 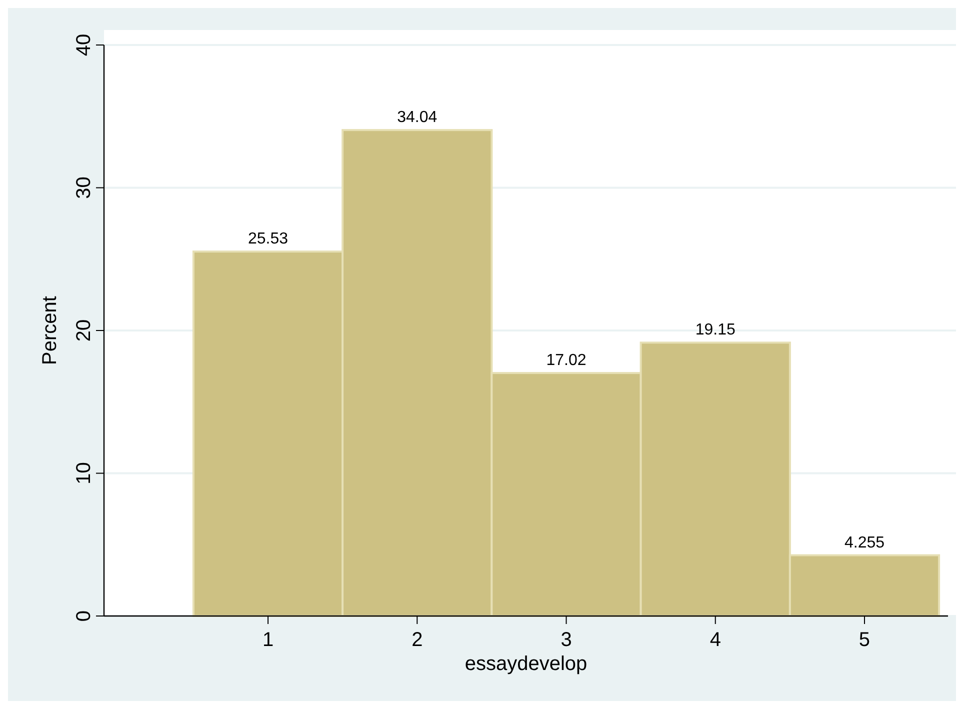 What do you see at coordinates (268, 239) in the screenshot?
I see `data-label: 25.53` at bounding box center [268, 239].